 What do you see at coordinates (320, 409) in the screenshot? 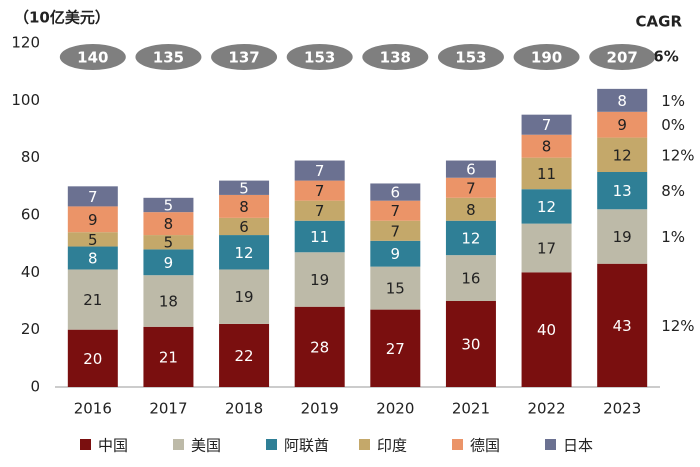
I see `x-tick-label: 2019` at bounding box center [320, 409].